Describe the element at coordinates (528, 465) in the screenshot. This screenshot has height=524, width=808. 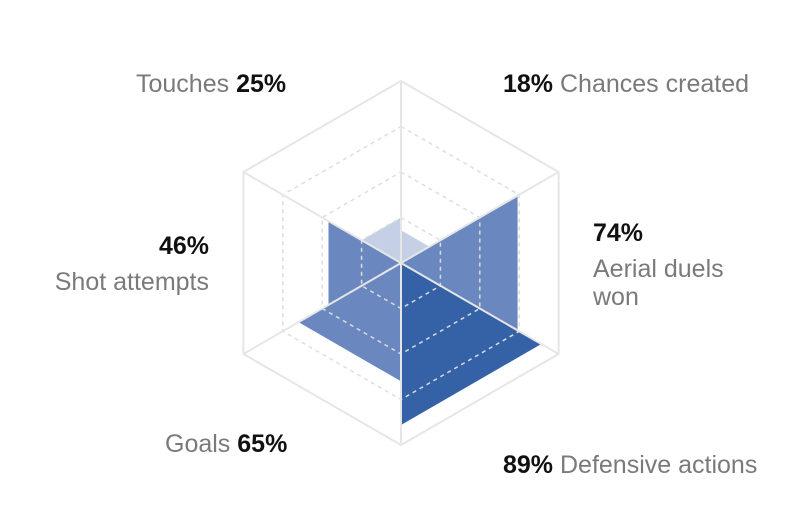
I see `axis-value-defensive-actions: 89%` at that location.